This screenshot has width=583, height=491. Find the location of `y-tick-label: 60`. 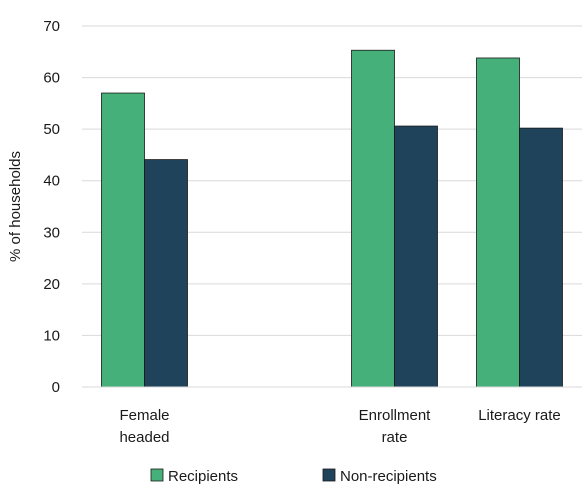

y-tick-label: 60 is located at coordinates (51, 78).